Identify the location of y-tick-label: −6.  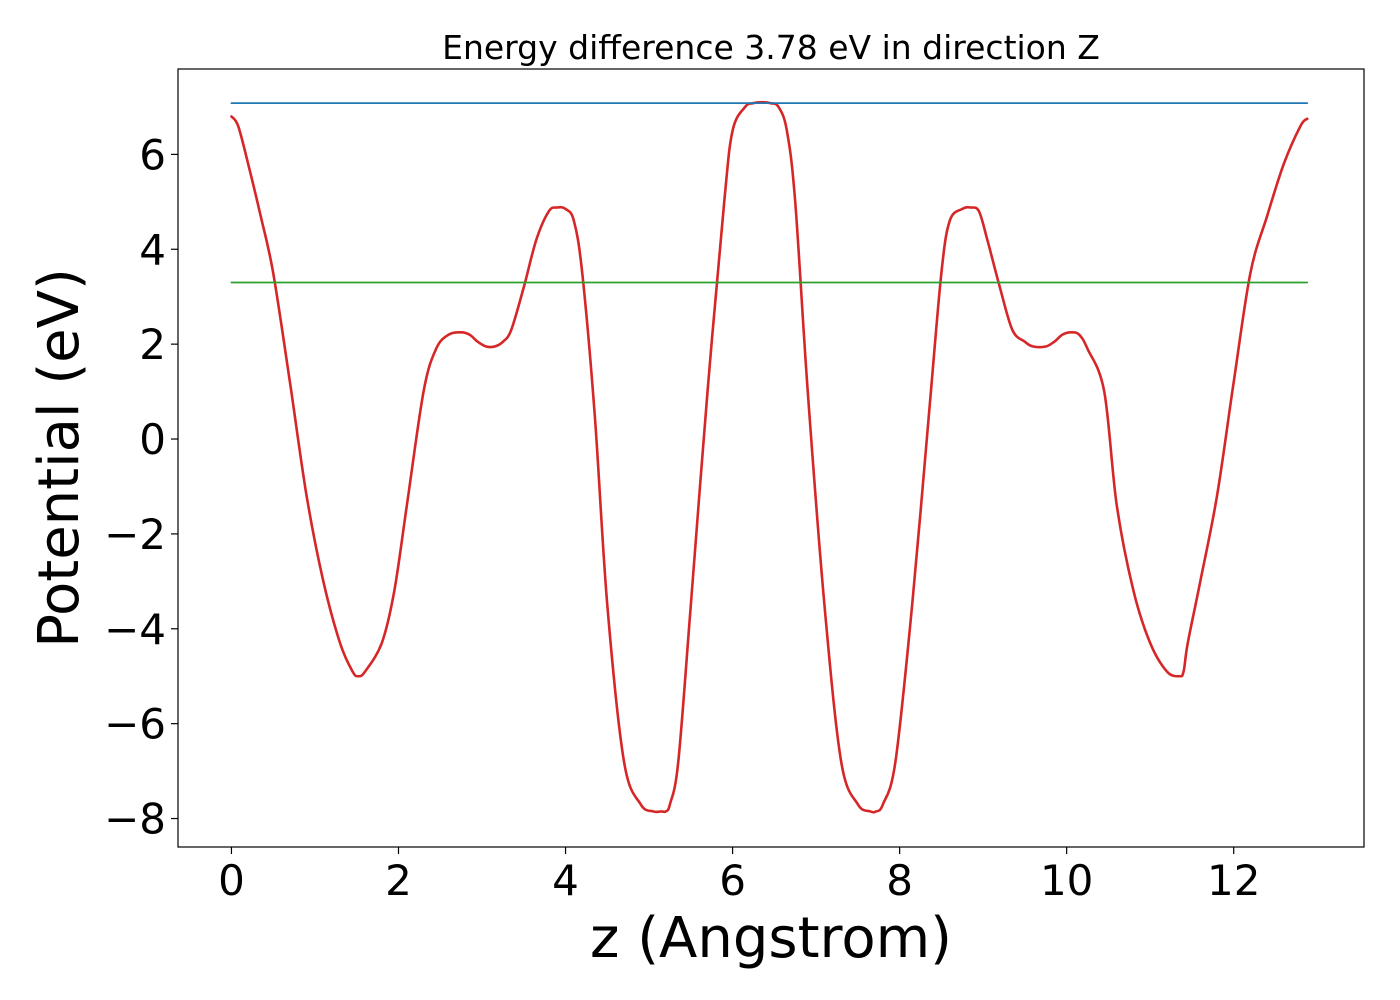
(135, 724).